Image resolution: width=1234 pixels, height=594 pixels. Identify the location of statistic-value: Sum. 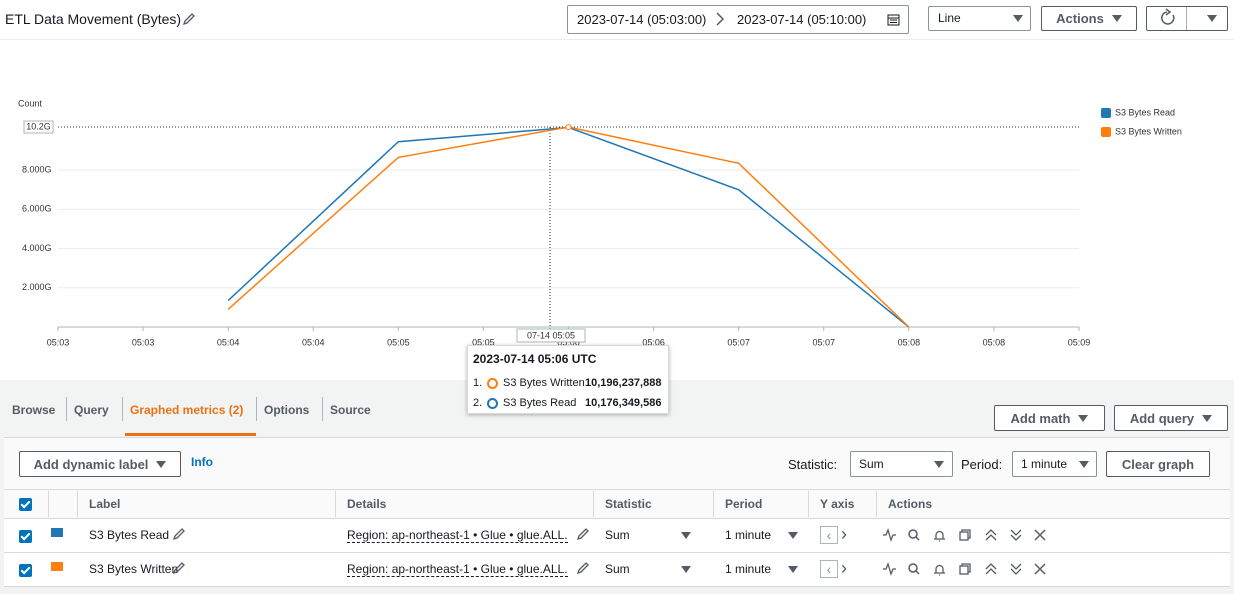
(871, 464).